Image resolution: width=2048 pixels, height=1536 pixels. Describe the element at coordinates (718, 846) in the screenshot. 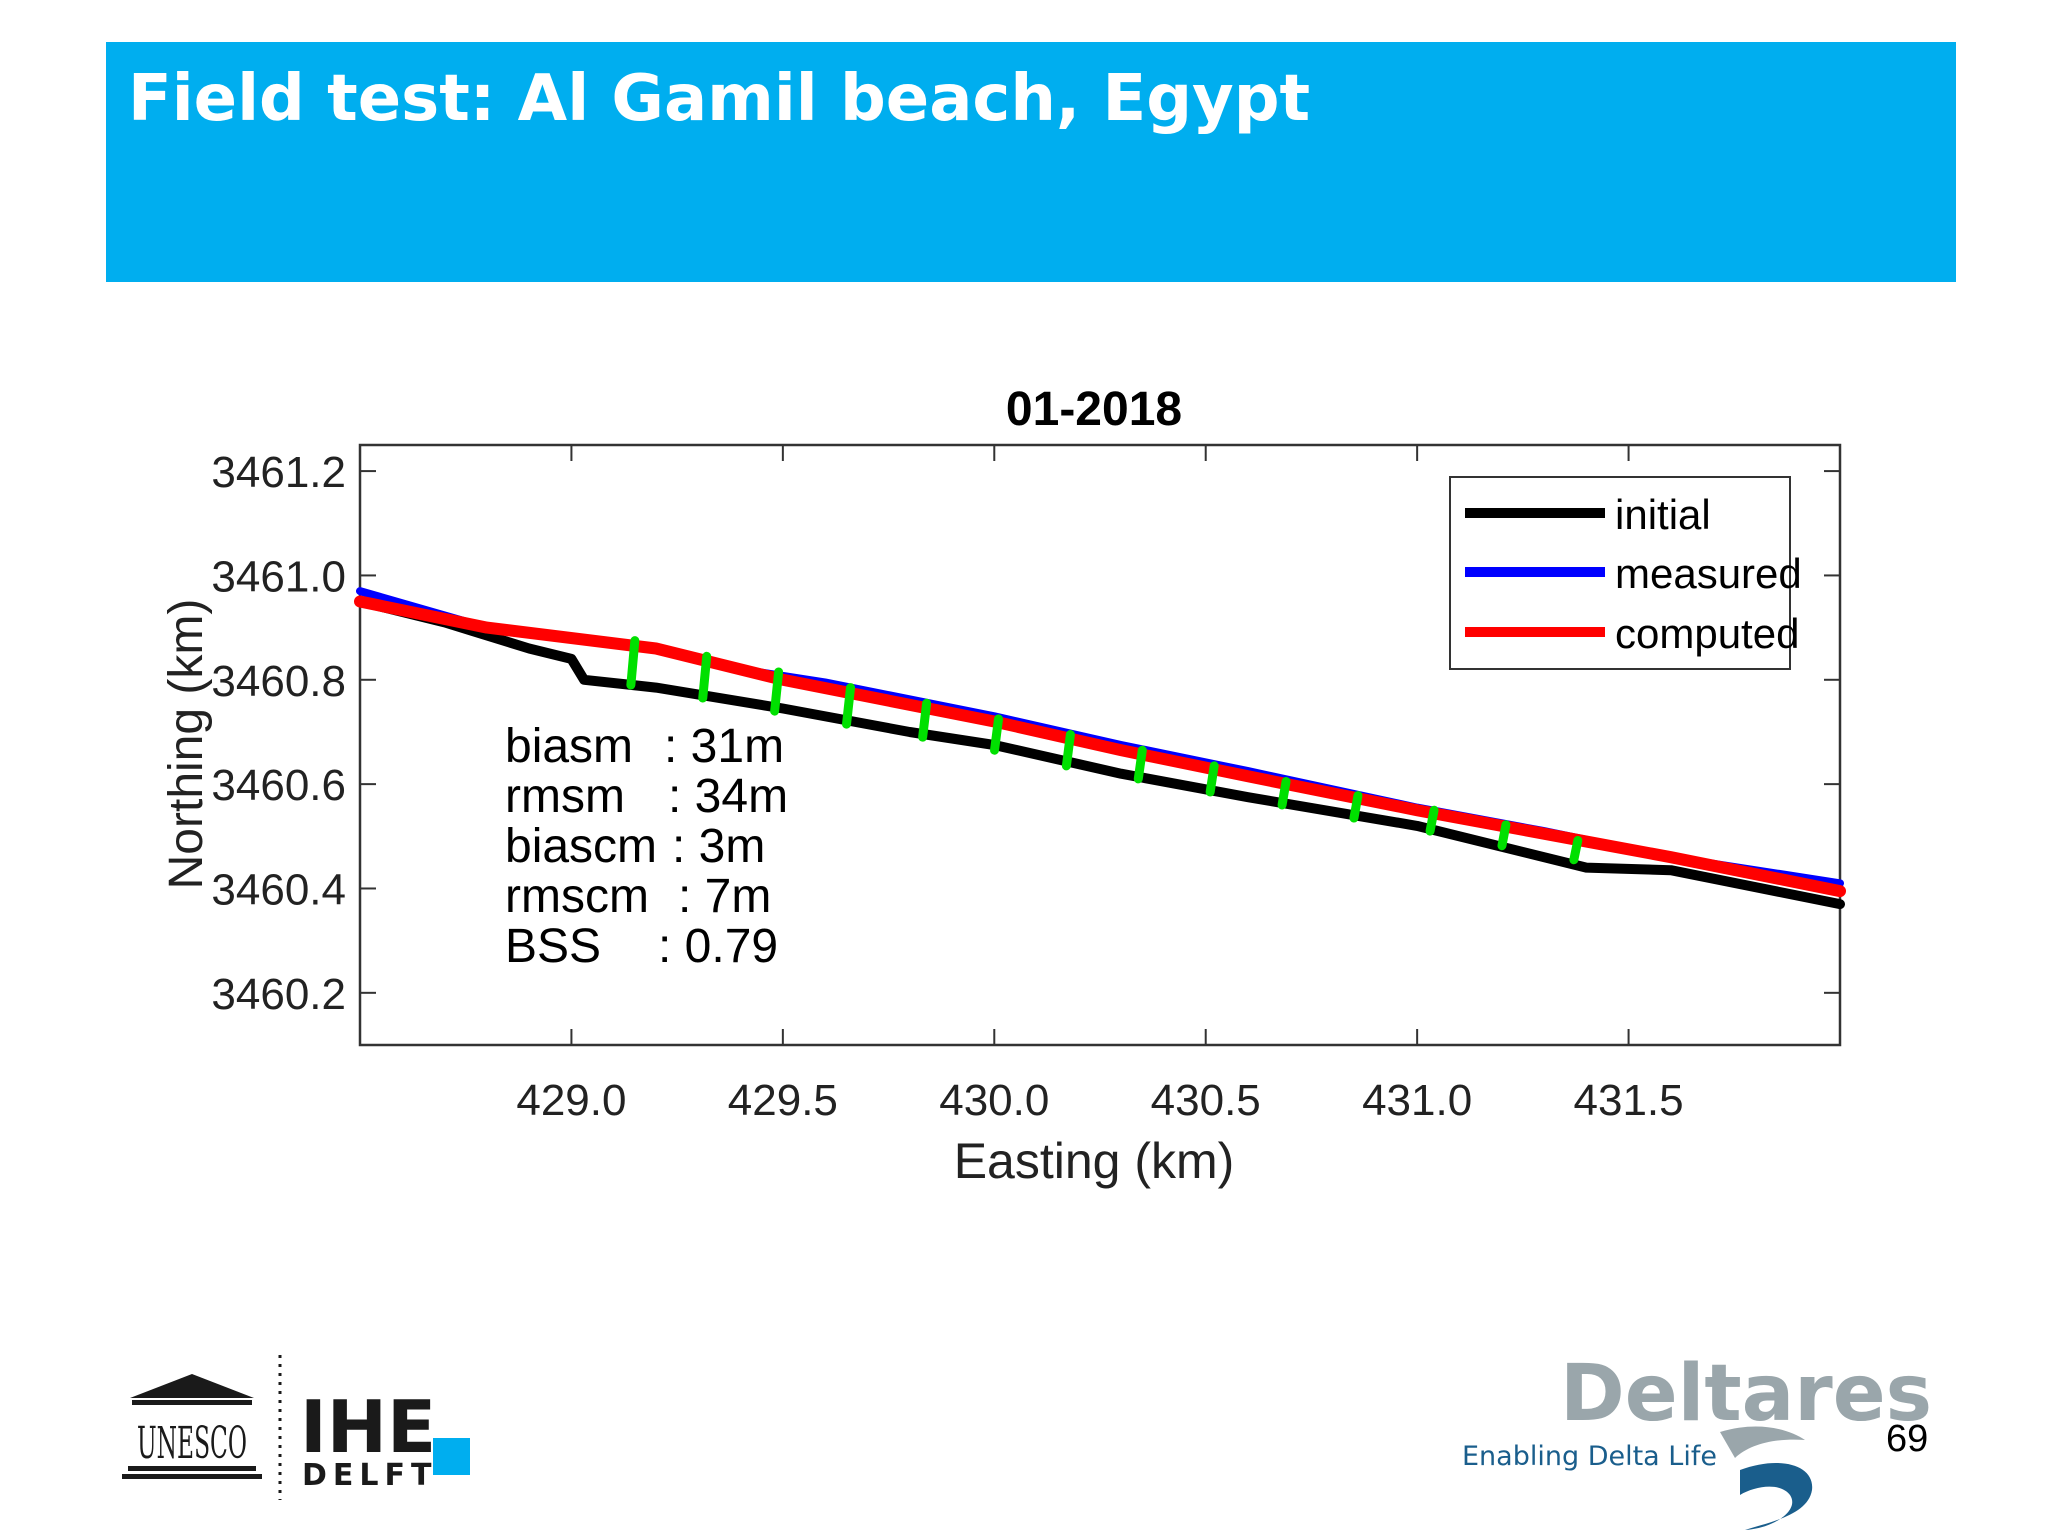

I see `stat-value: : 3m` at that location.